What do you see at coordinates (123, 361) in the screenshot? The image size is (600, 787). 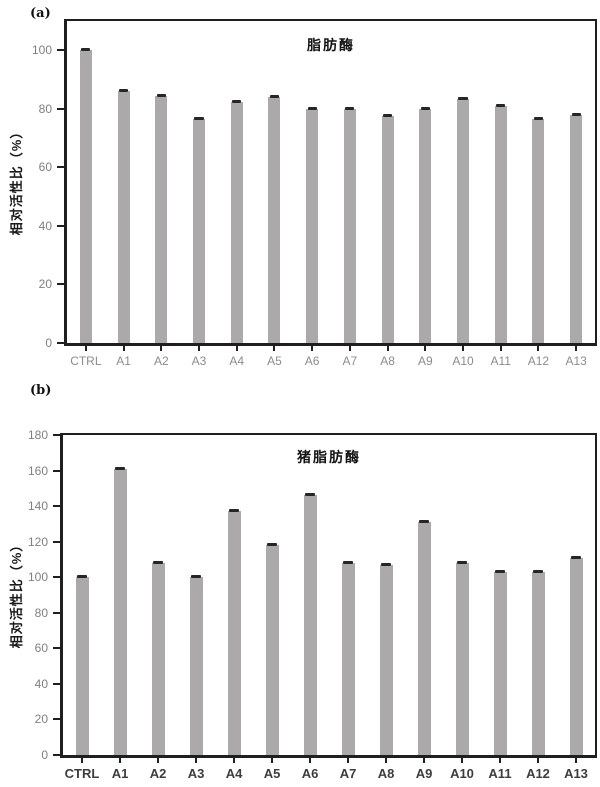 I see `x-axis-label-a1: A1` at bounding box center [123, 361].